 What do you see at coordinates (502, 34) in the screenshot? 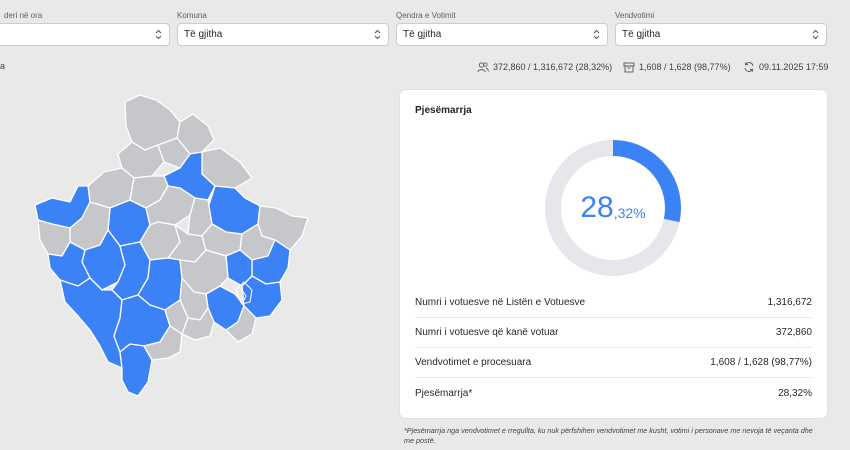
I see `qendra-select: Të gjitha` at bounding box center [502, 34].